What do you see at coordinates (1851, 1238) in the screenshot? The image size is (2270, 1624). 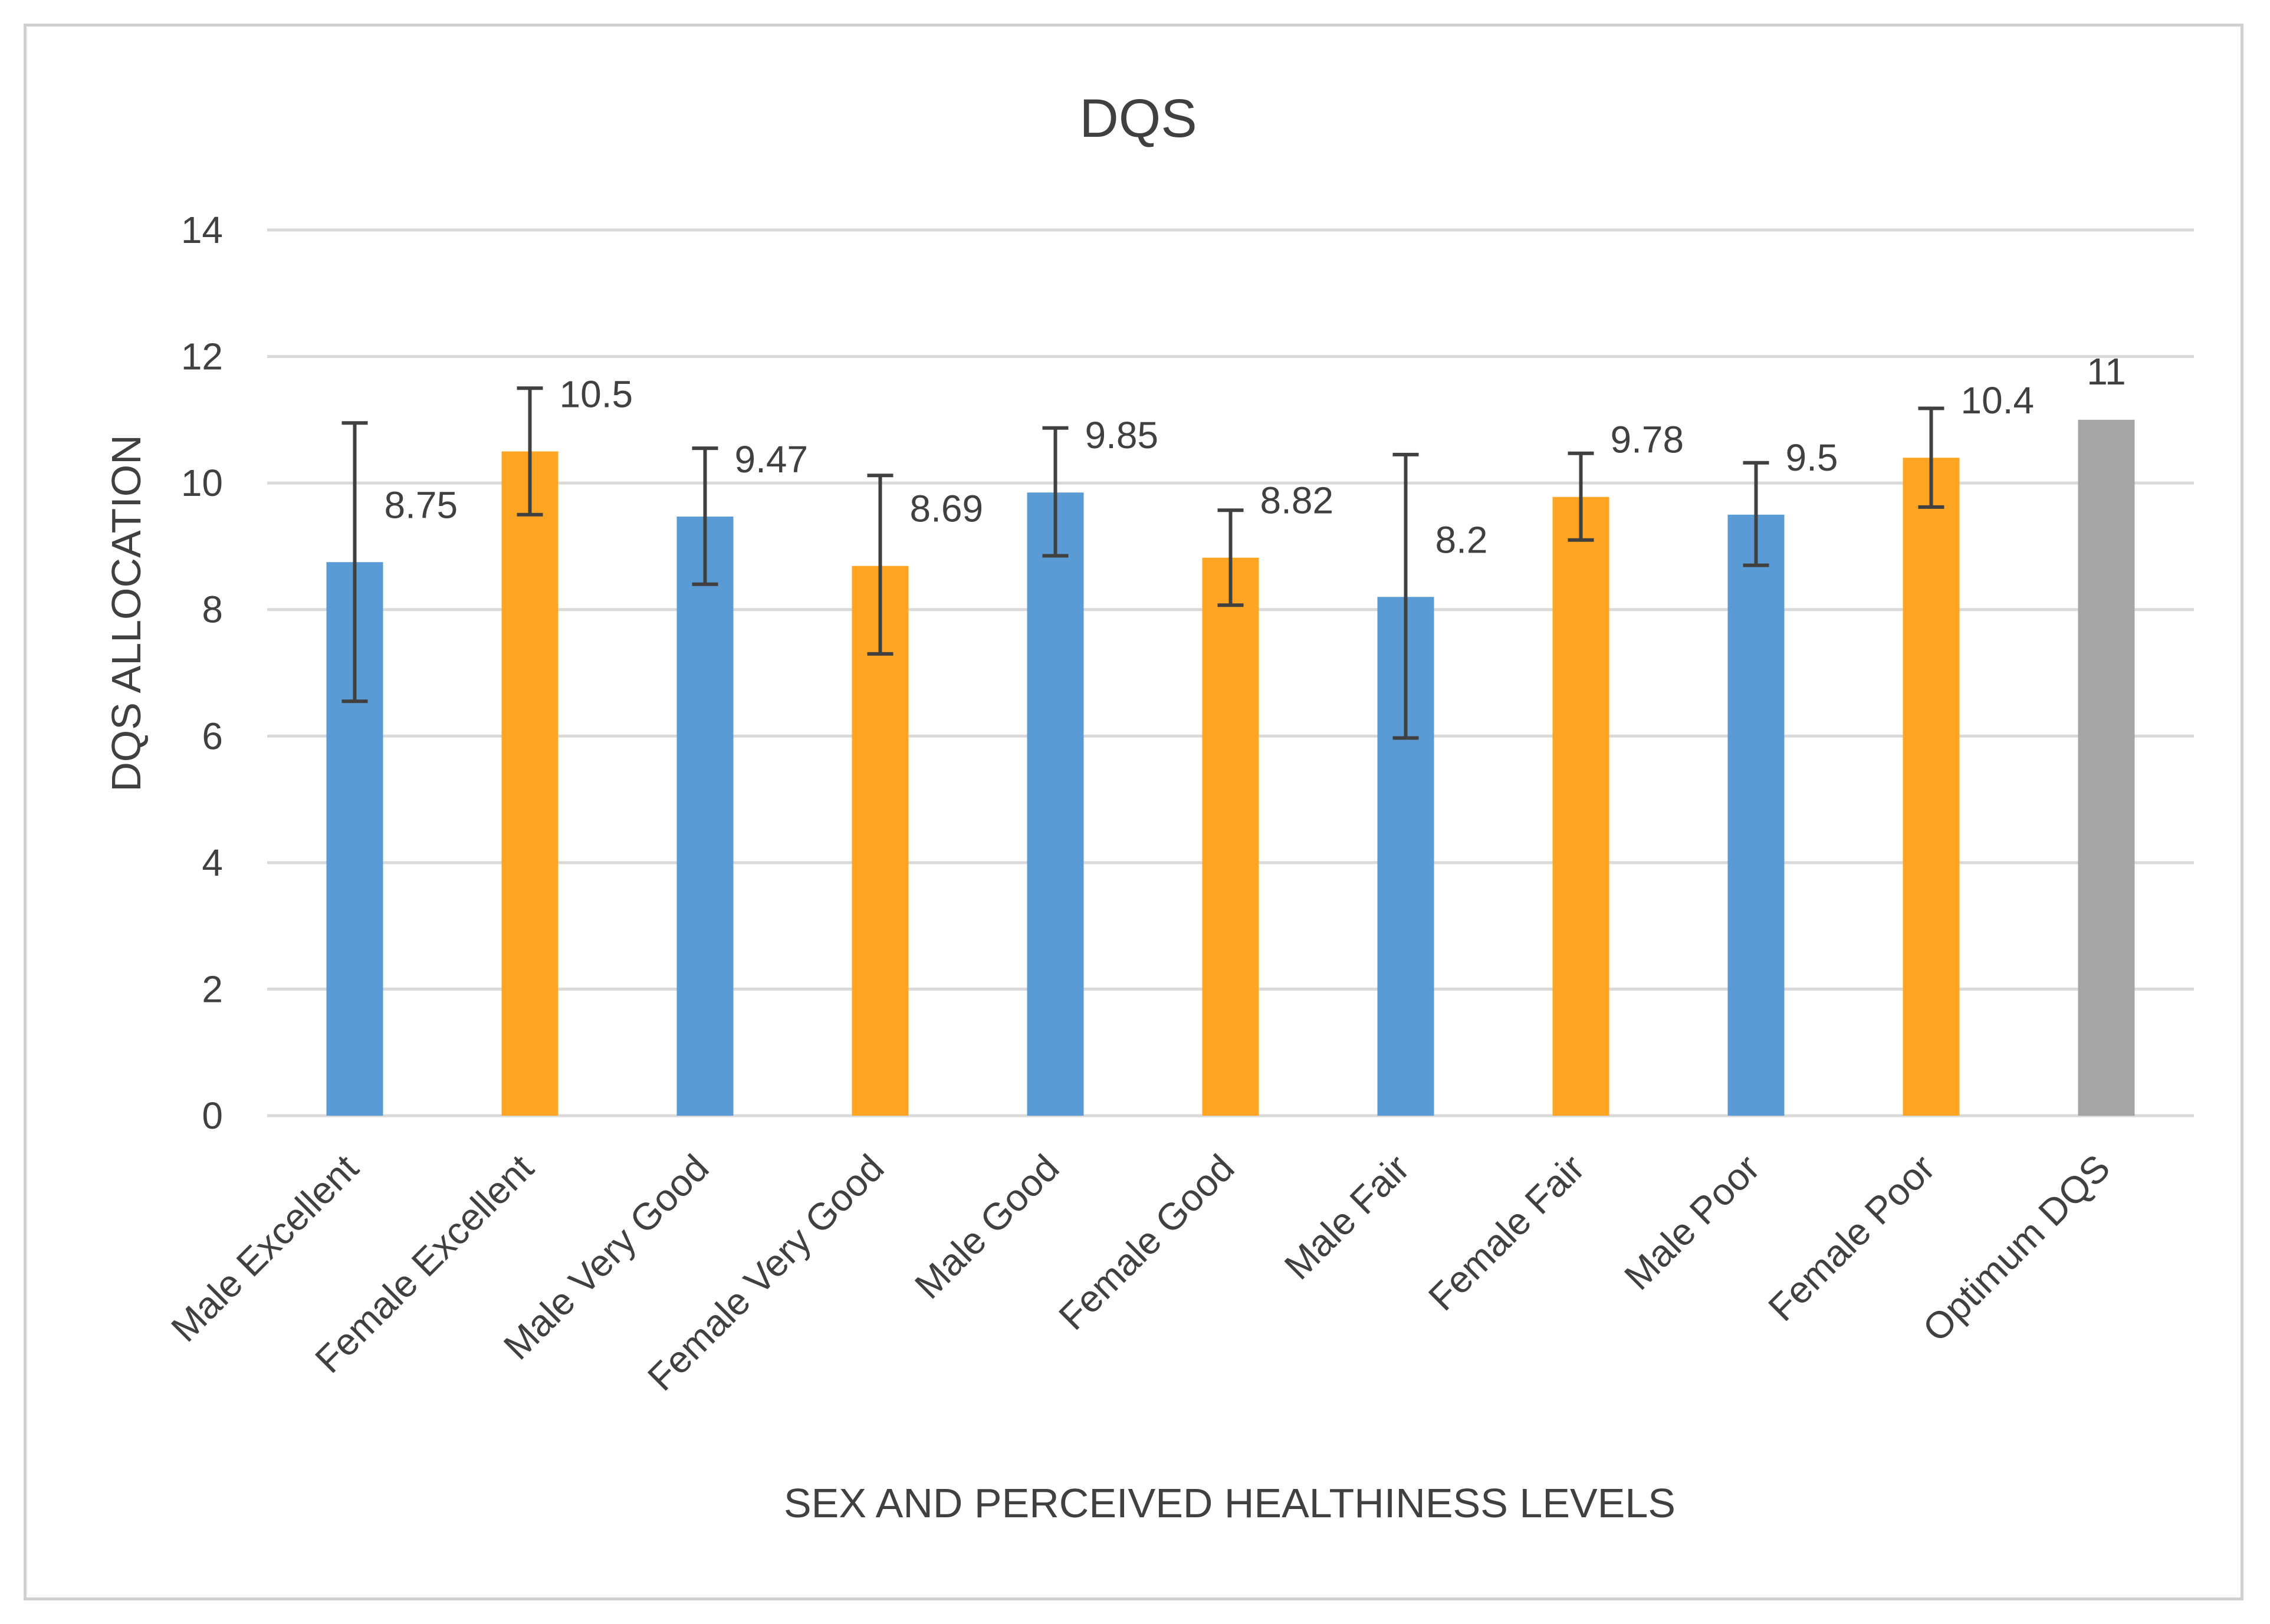 I see `x-tick-label: Female Poor` at bounding box center [1851, 1238].